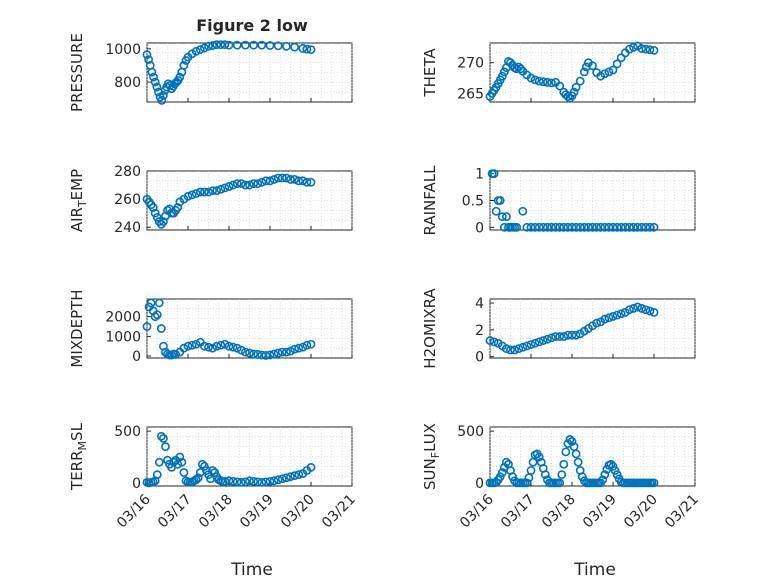  What do you see at coordinates (470, 94) in the screenshot?
I see `y-tick-label: 265` at bounding box center [470, 94].